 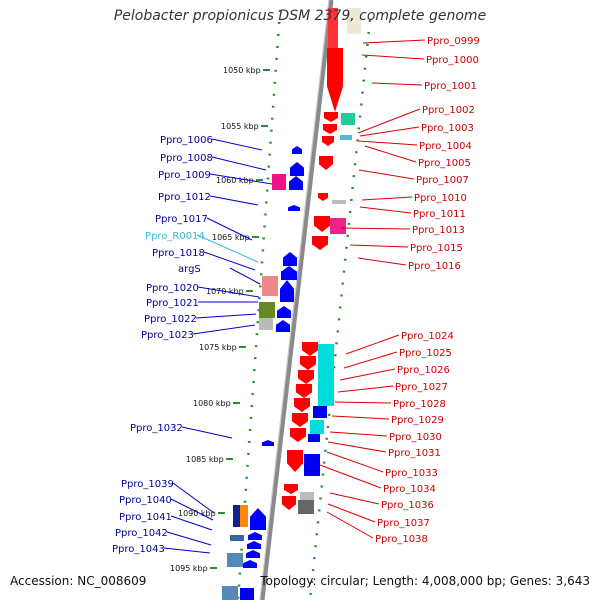 I want to click on right-gene-label: Ppro_1007, so click(x=442, y=180).